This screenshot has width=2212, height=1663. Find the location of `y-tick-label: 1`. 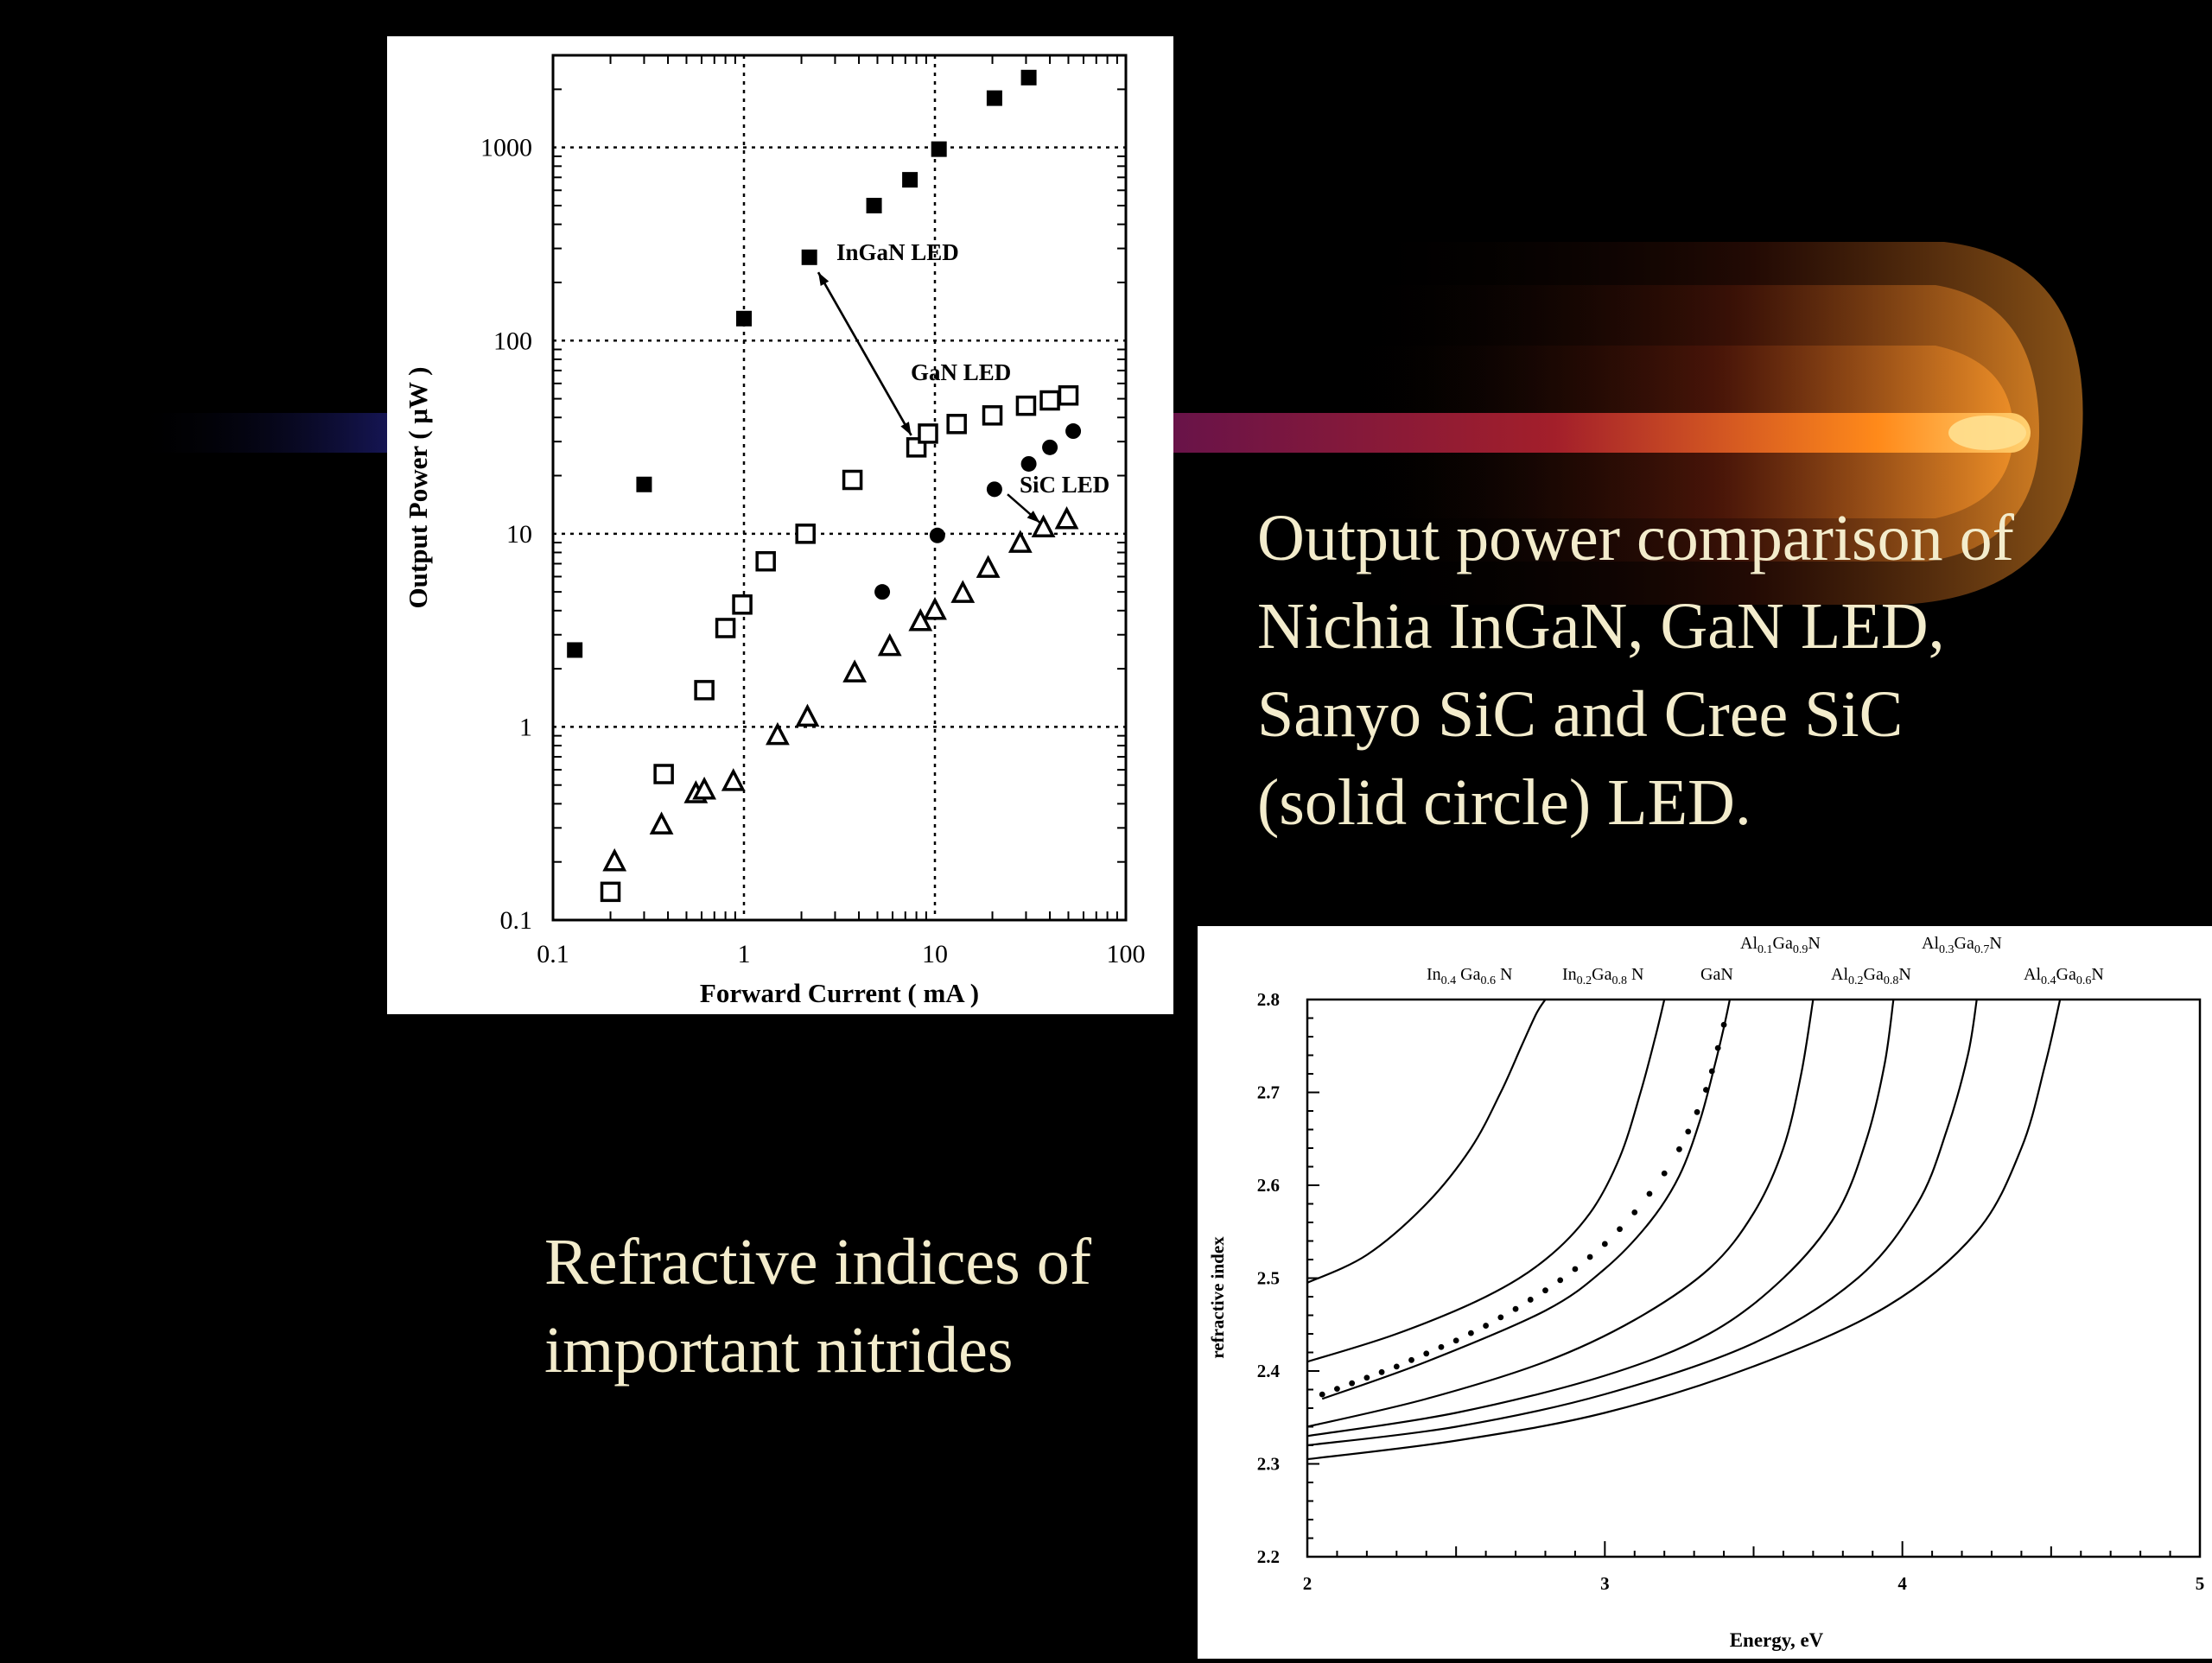

y-tick-label: 1 is located at coordinates (525, 727).